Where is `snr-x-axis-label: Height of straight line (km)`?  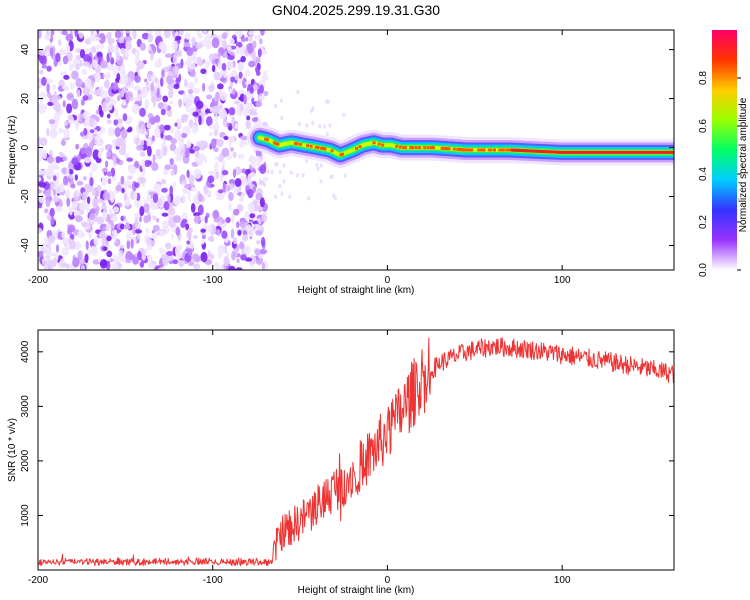 snr-x-axis-label: Height of straight line (km) is located at coordinates (356, 590).